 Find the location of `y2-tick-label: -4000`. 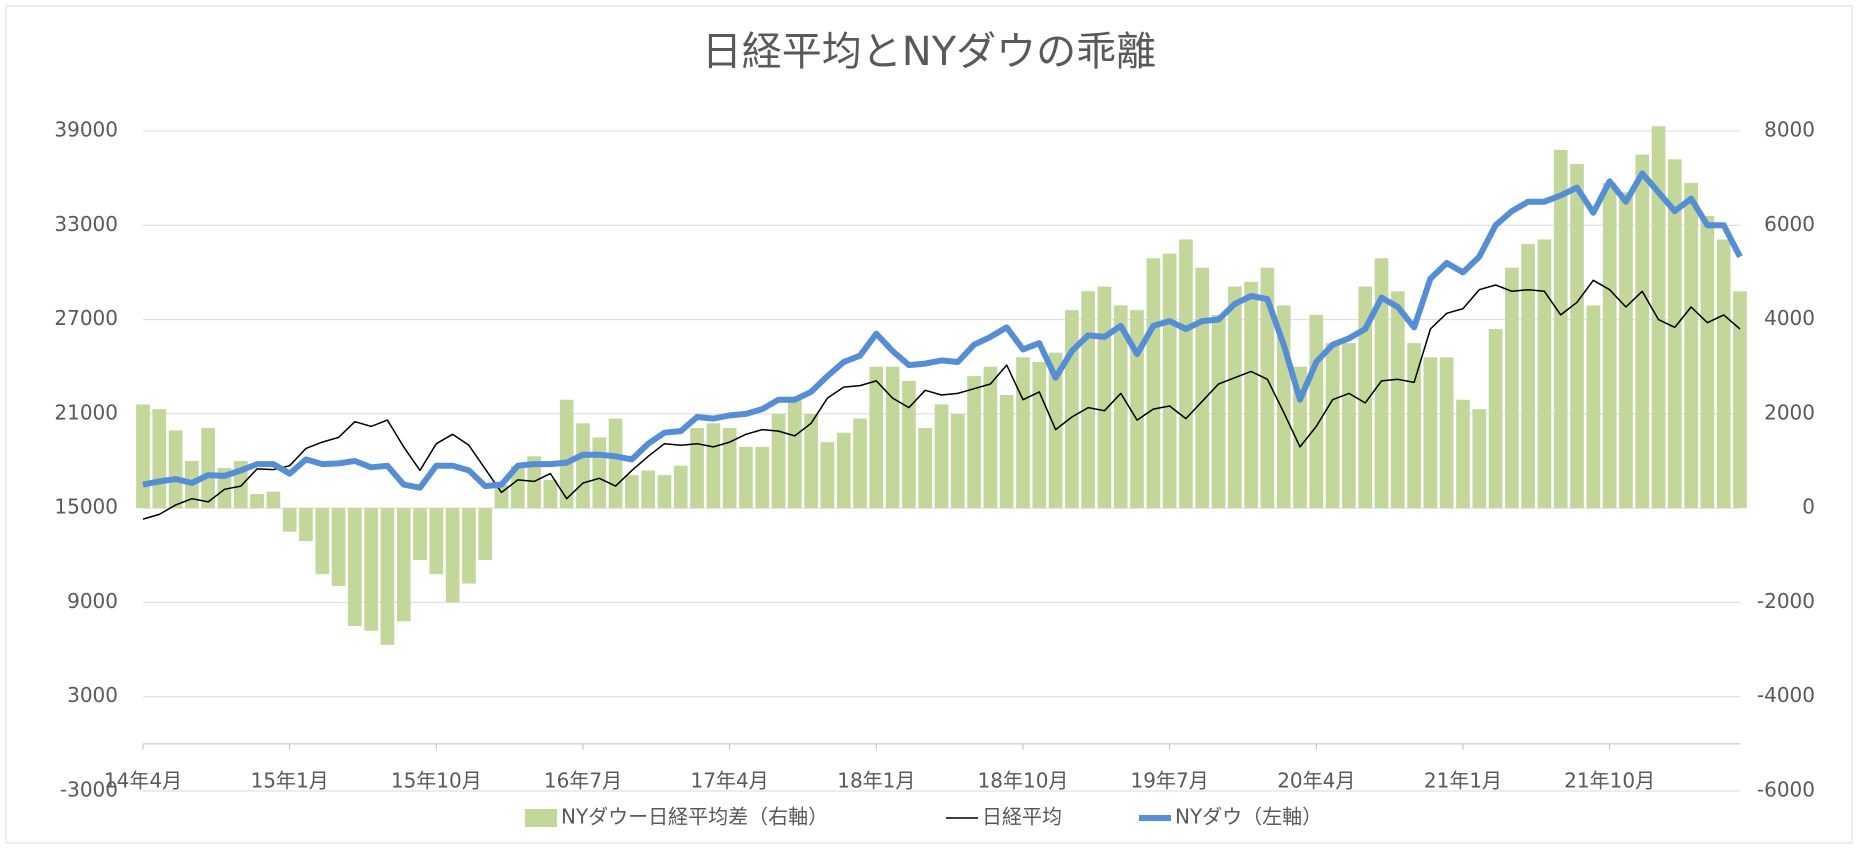

y2-tick-label: -4000 is located at coordinates (1786, 695).